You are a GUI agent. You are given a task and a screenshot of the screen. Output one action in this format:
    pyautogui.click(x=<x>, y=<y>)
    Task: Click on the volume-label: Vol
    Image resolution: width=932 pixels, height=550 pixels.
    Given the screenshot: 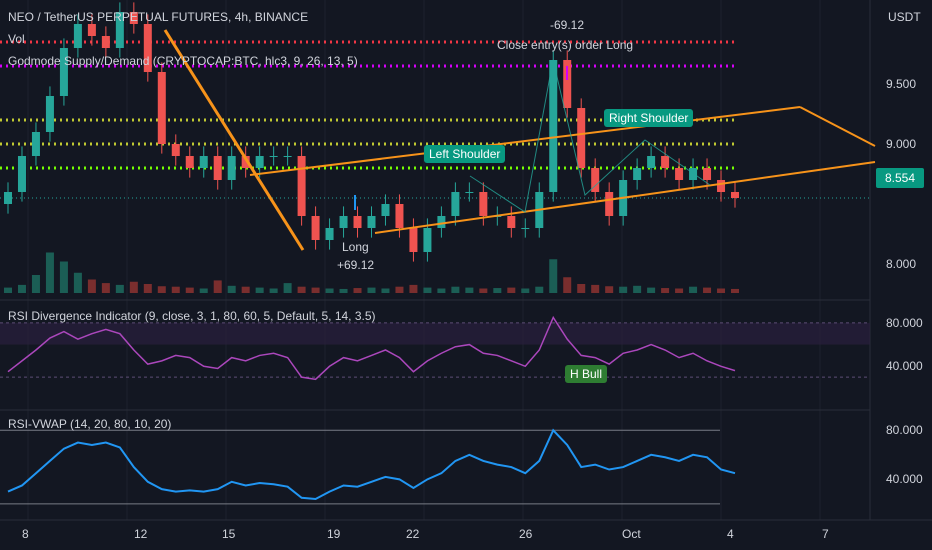 What is the action you would take?
    pyautogui.click(x=16, y=39)
    